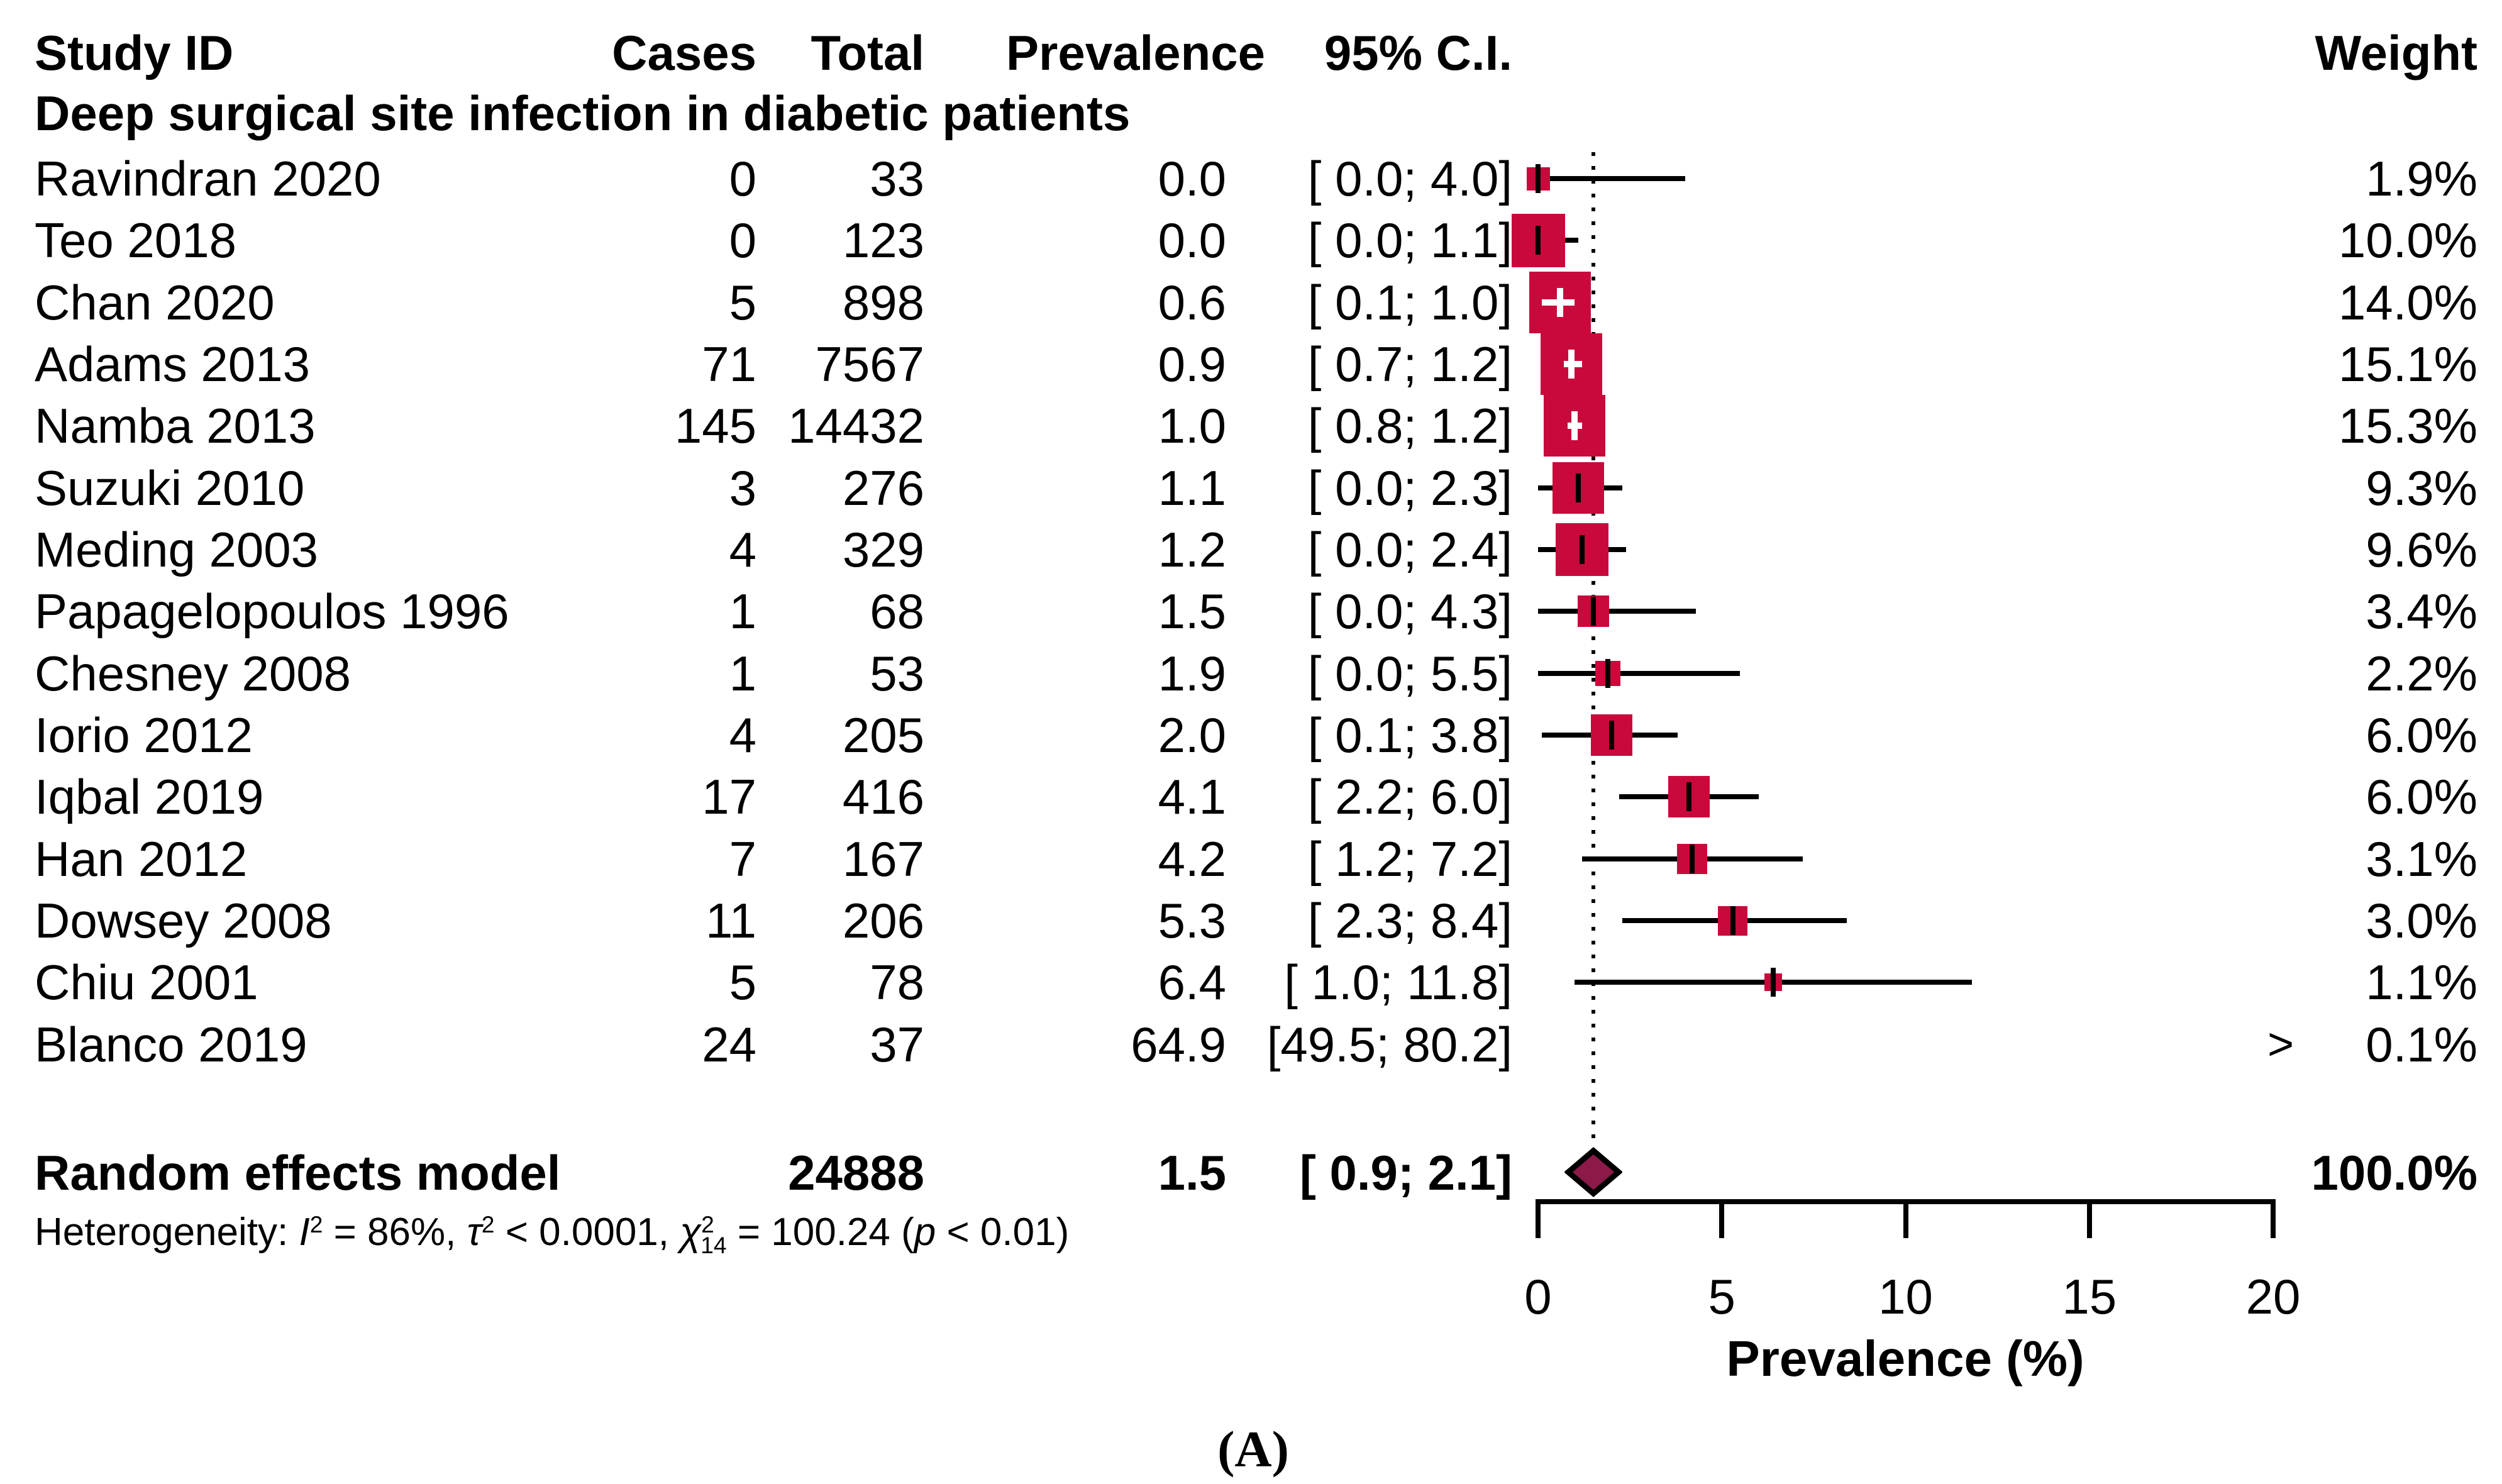 This screenshot has width=2502, height=1484. What do you see at coordinates (2407, 425) in the screenshot?
I see `weight-value: 15.3%` at bounding box center [2407, 425].